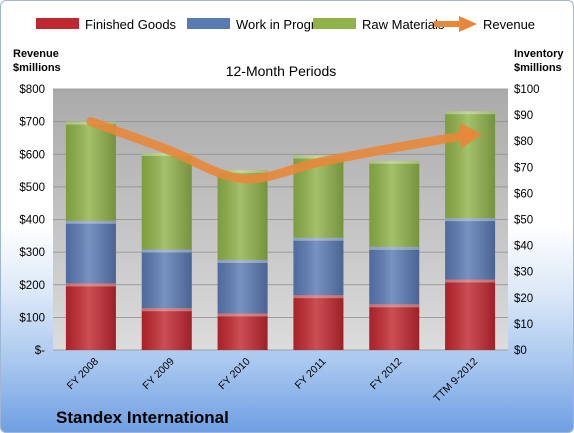  I want to click on legend-label-finished-goods: Finished Goods, so click(131, 24).